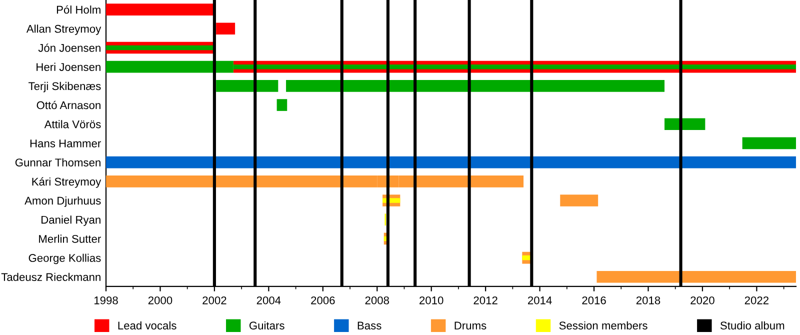 The height and width of the screenshot is (335, 800). I want to click on x-tick-label: 2006, so click(323, 300).